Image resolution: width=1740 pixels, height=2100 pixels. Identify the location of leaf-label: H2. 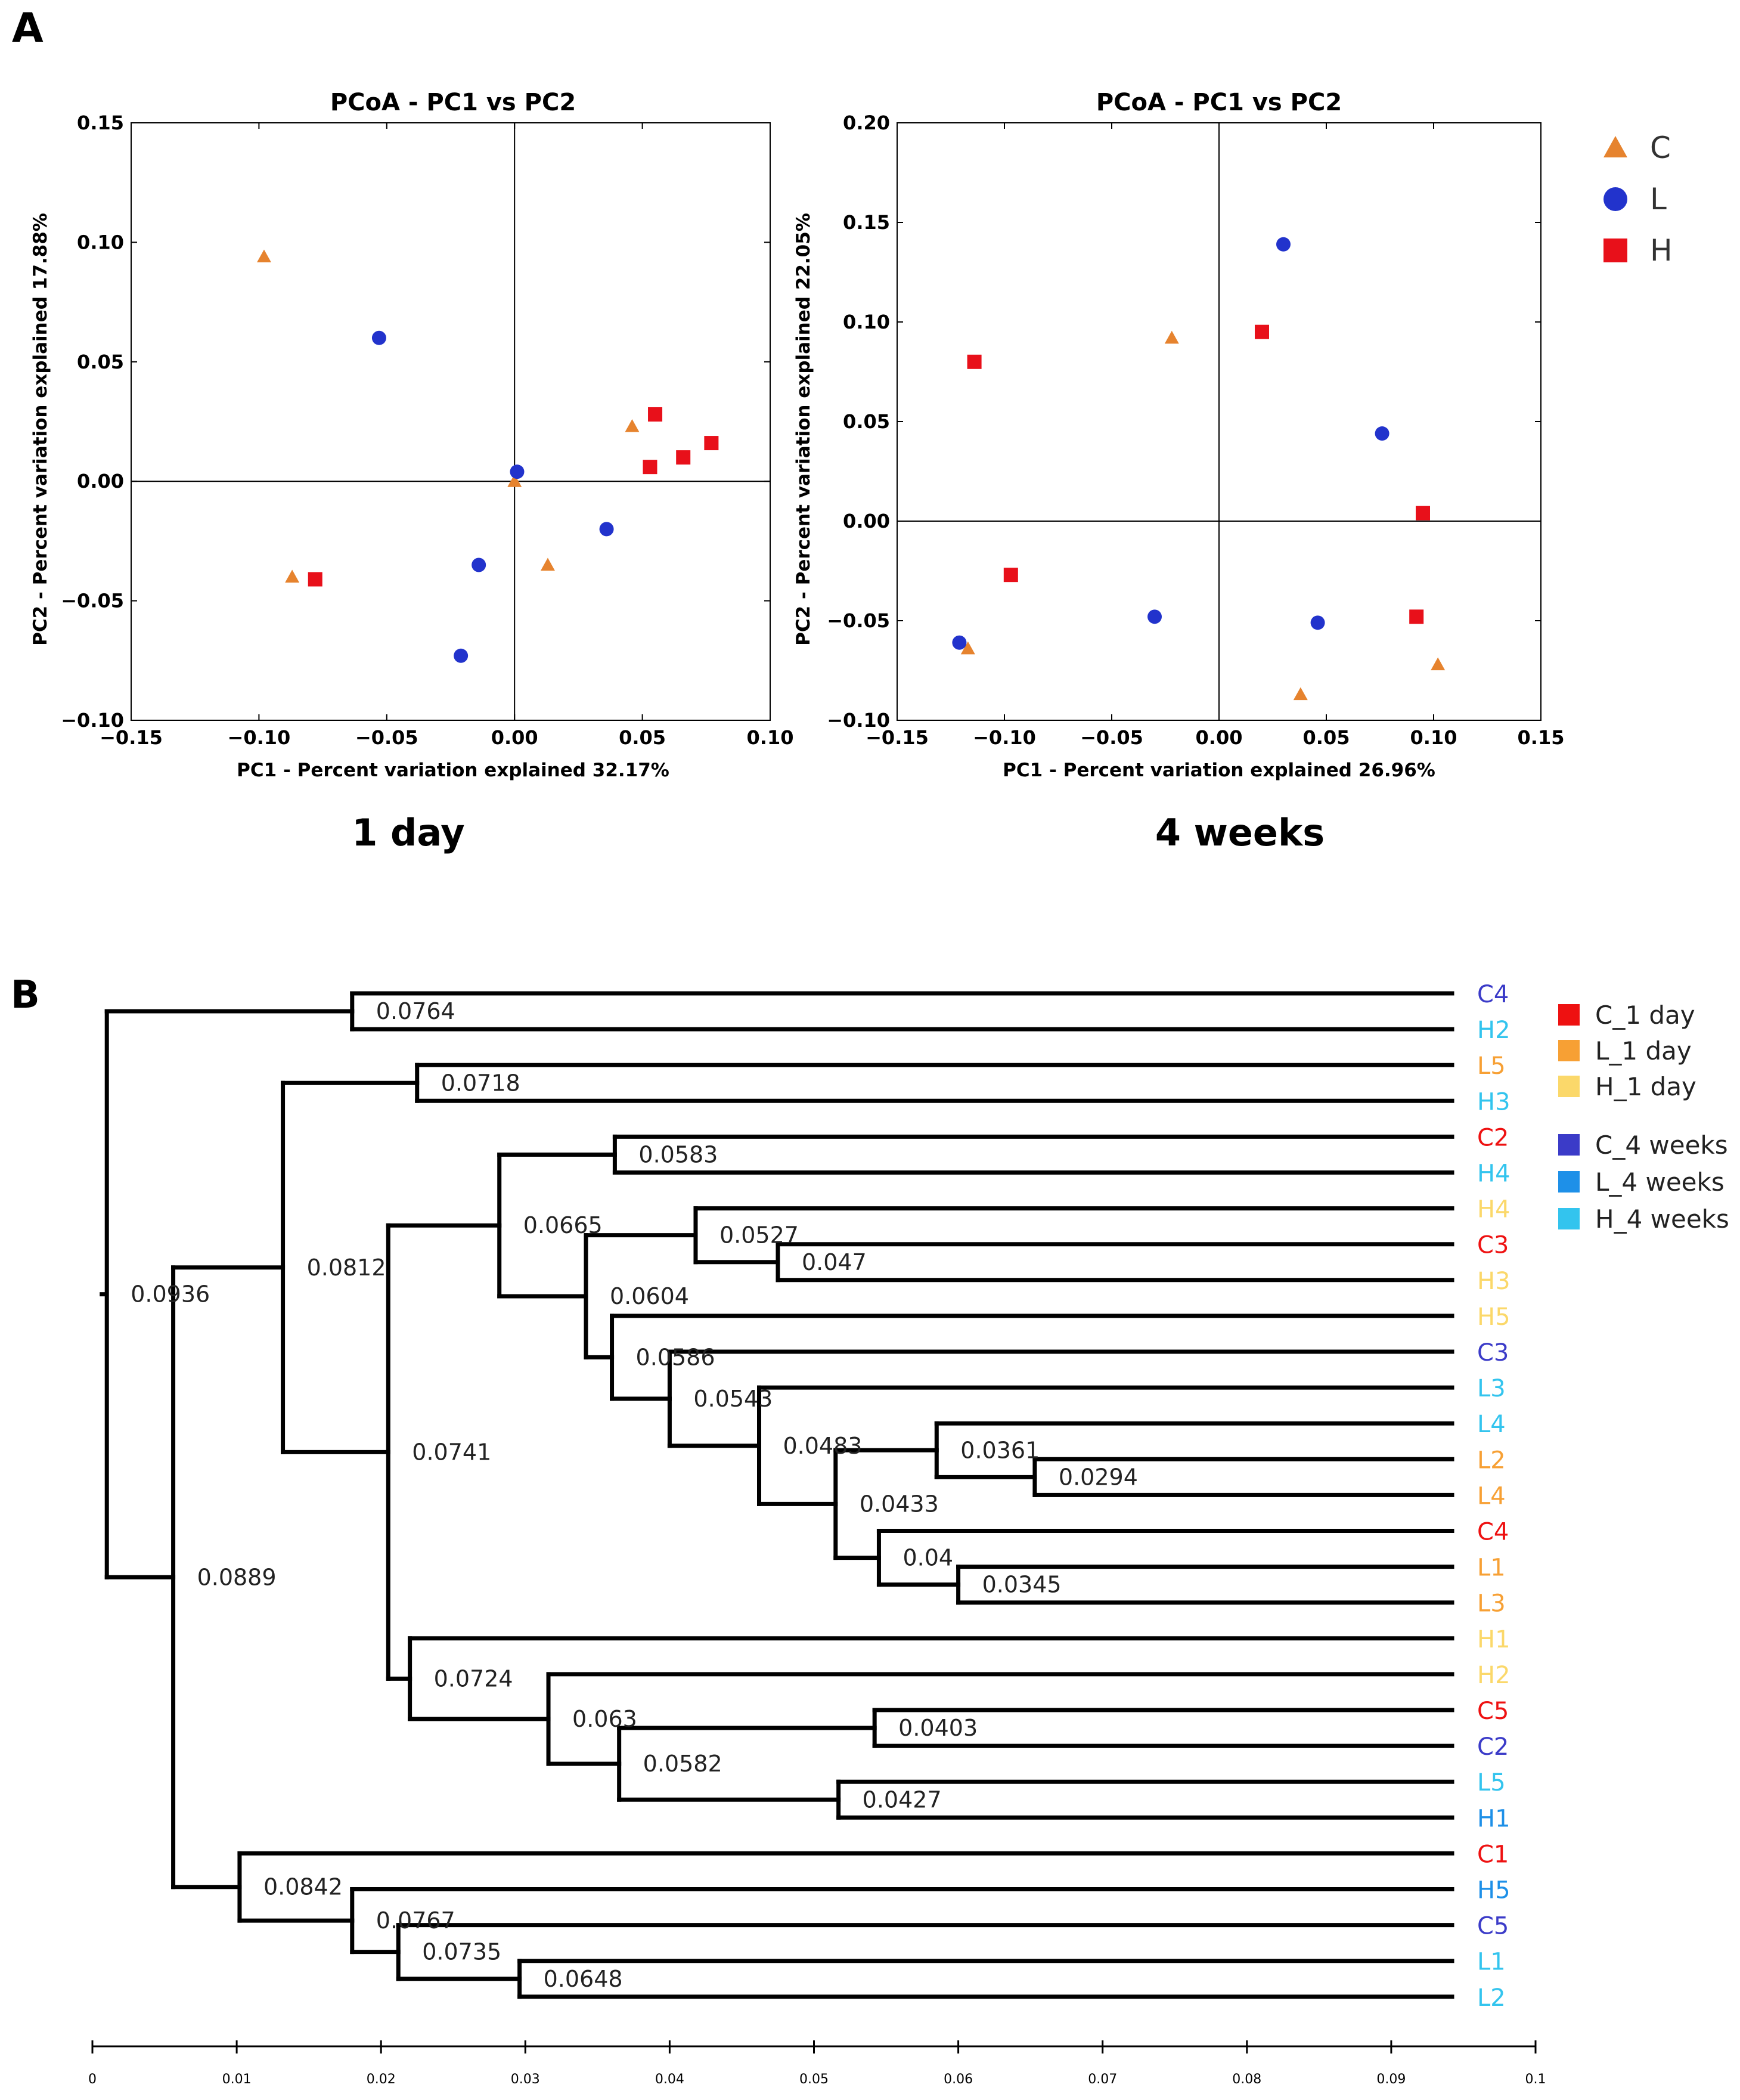
(1494, 1675).